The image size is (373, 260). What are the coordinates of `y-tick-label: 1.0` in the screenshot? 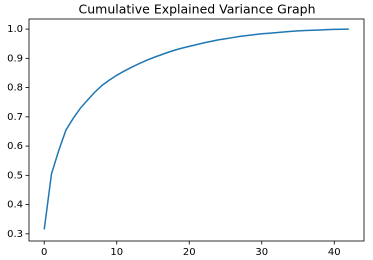 It's located at (15, 29).